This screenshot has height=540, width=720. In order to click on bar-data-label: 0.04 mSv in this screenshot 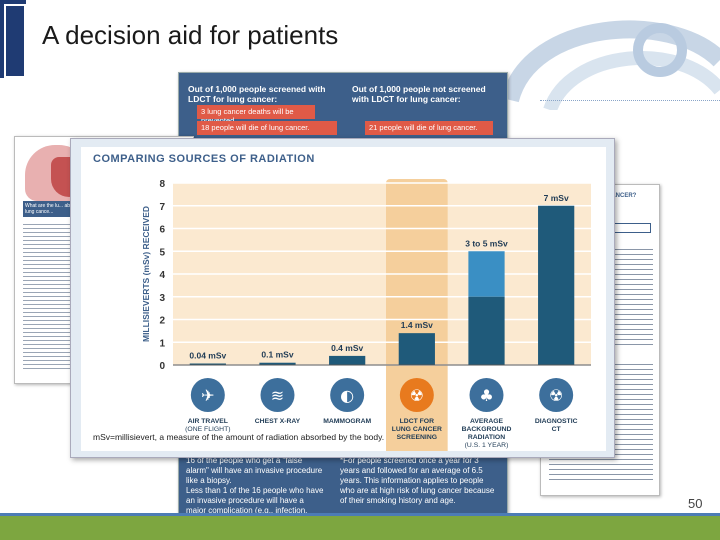, I will do `click(207, 356)`.